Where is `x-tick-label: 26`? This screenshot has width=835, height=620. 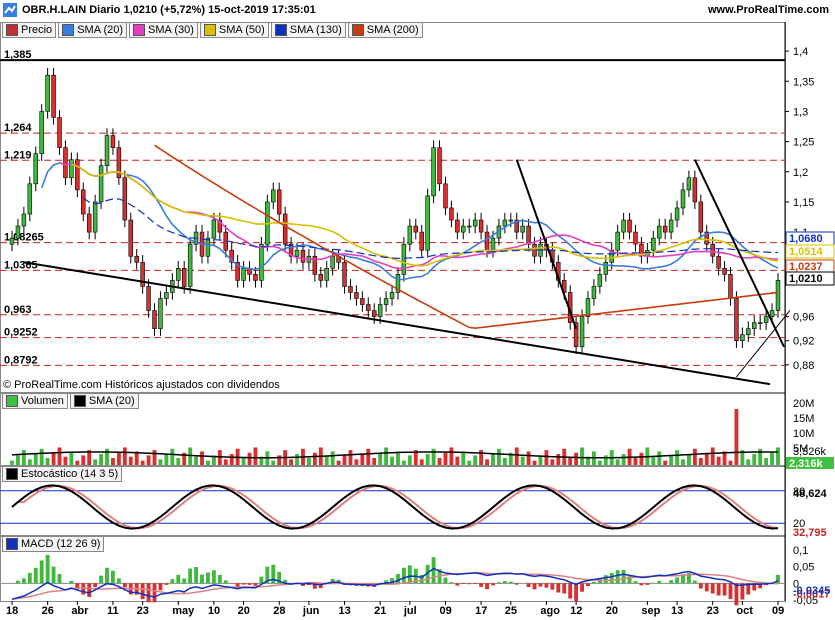 x-tick-label: 26 is located at coordinates (48, 611).